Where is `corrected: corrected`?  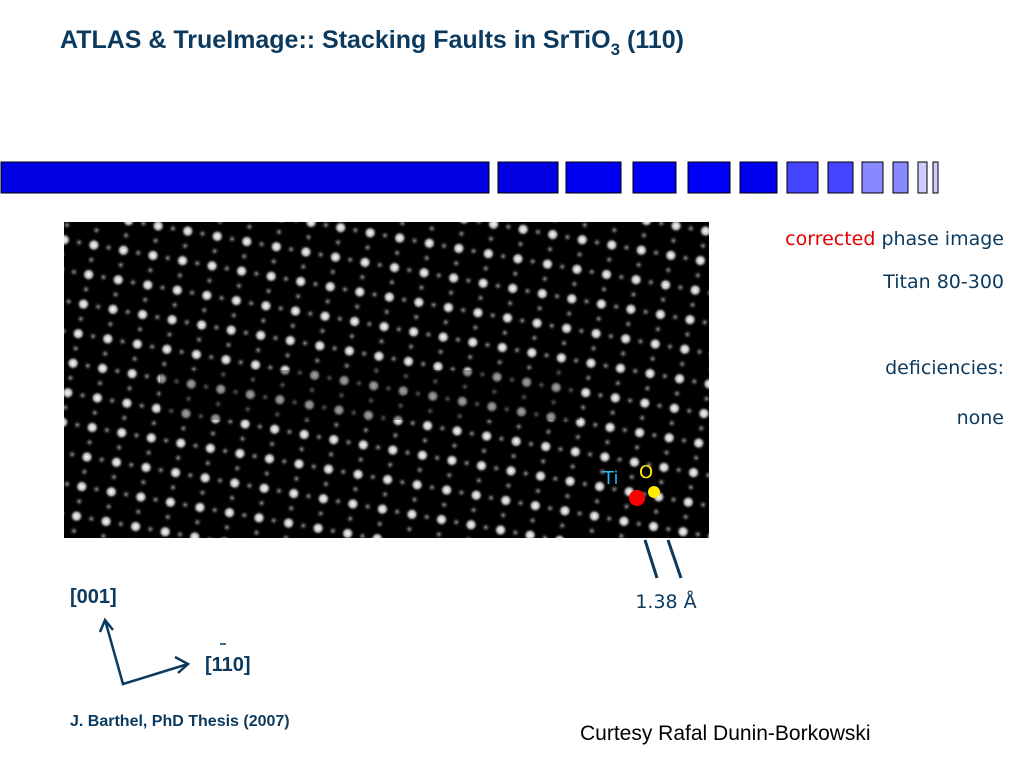 corrected: corrected is located at coordinates (830, 239).